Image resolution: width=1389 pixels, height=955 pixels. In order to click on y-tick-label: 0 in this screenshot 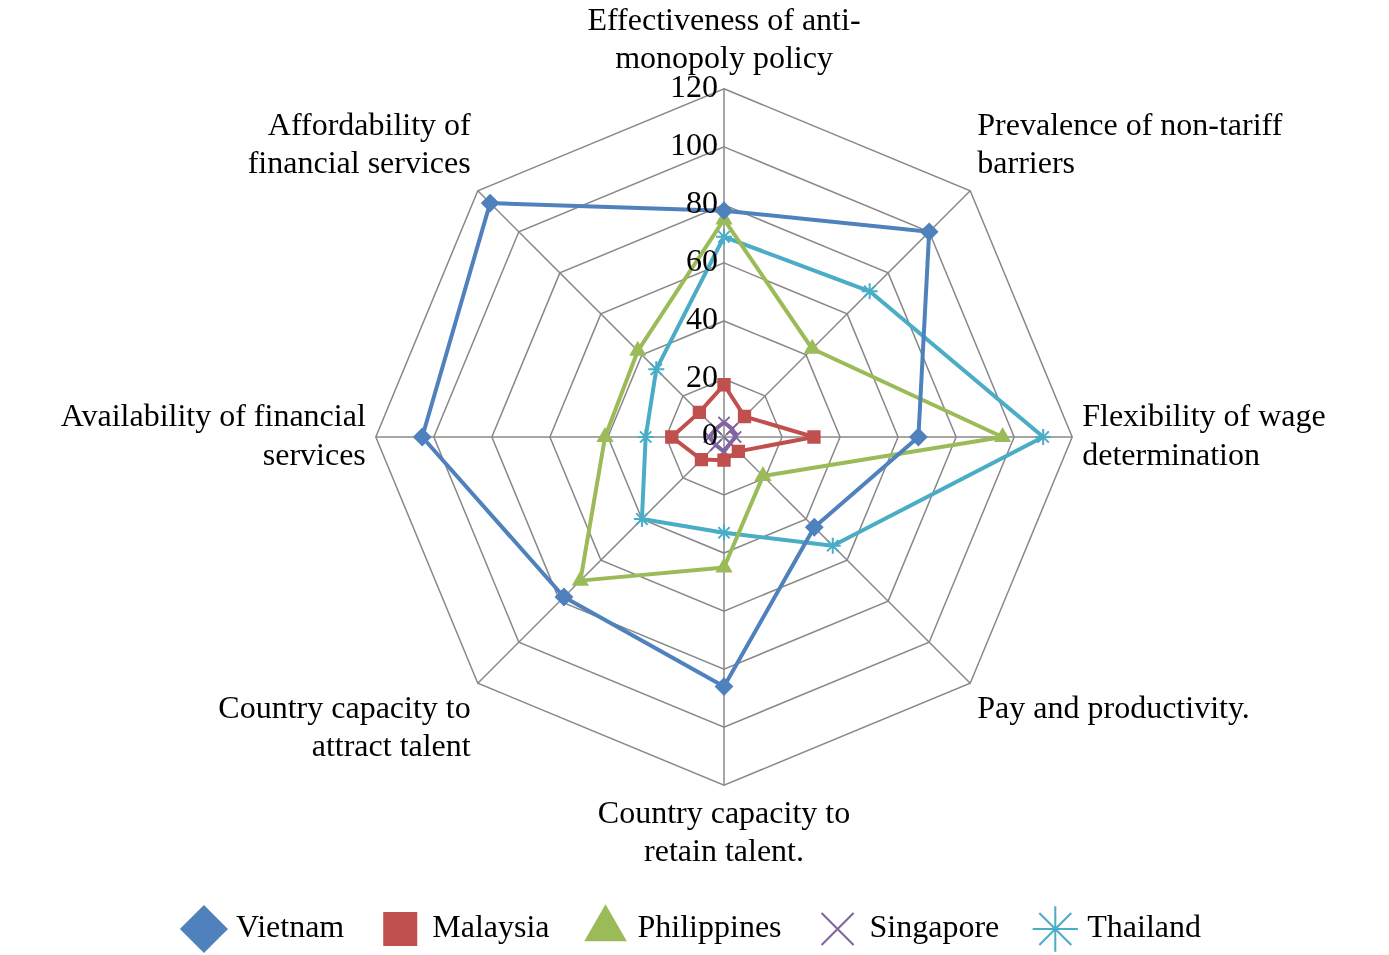, I will do `click(710, 434)`.